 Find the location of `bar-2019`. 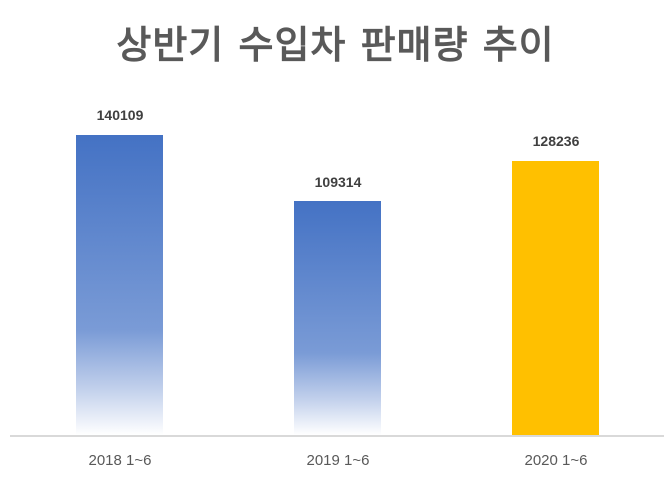

bar-2019 is located at coordinates (337, 318).